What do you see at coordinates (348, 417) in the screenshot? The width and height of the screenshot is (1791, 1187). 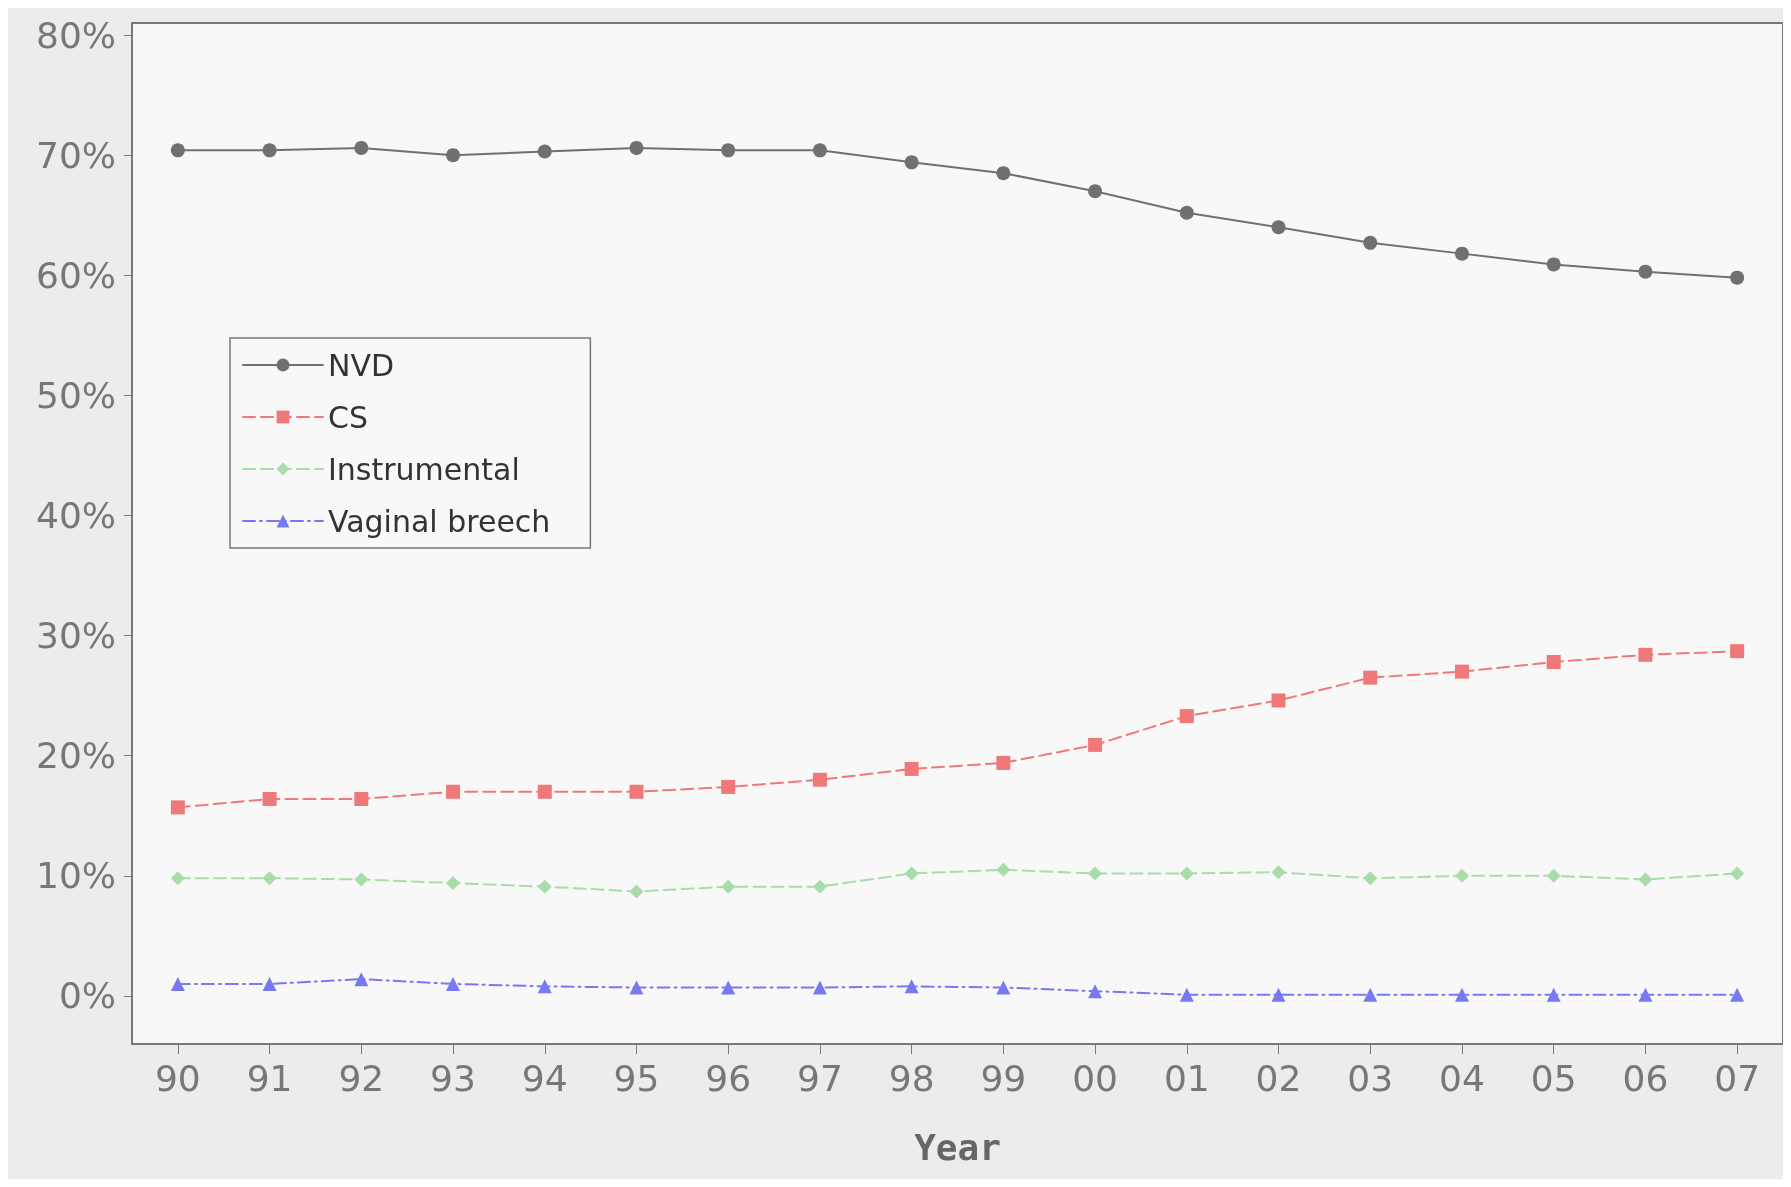 I see `legend-label: CS` at bounding box center [348, 417].